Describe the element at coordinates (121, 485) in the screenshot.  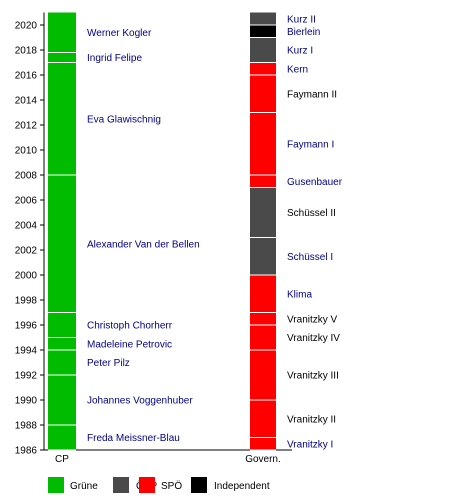
I see `legend-swatch-ovp` at that location.